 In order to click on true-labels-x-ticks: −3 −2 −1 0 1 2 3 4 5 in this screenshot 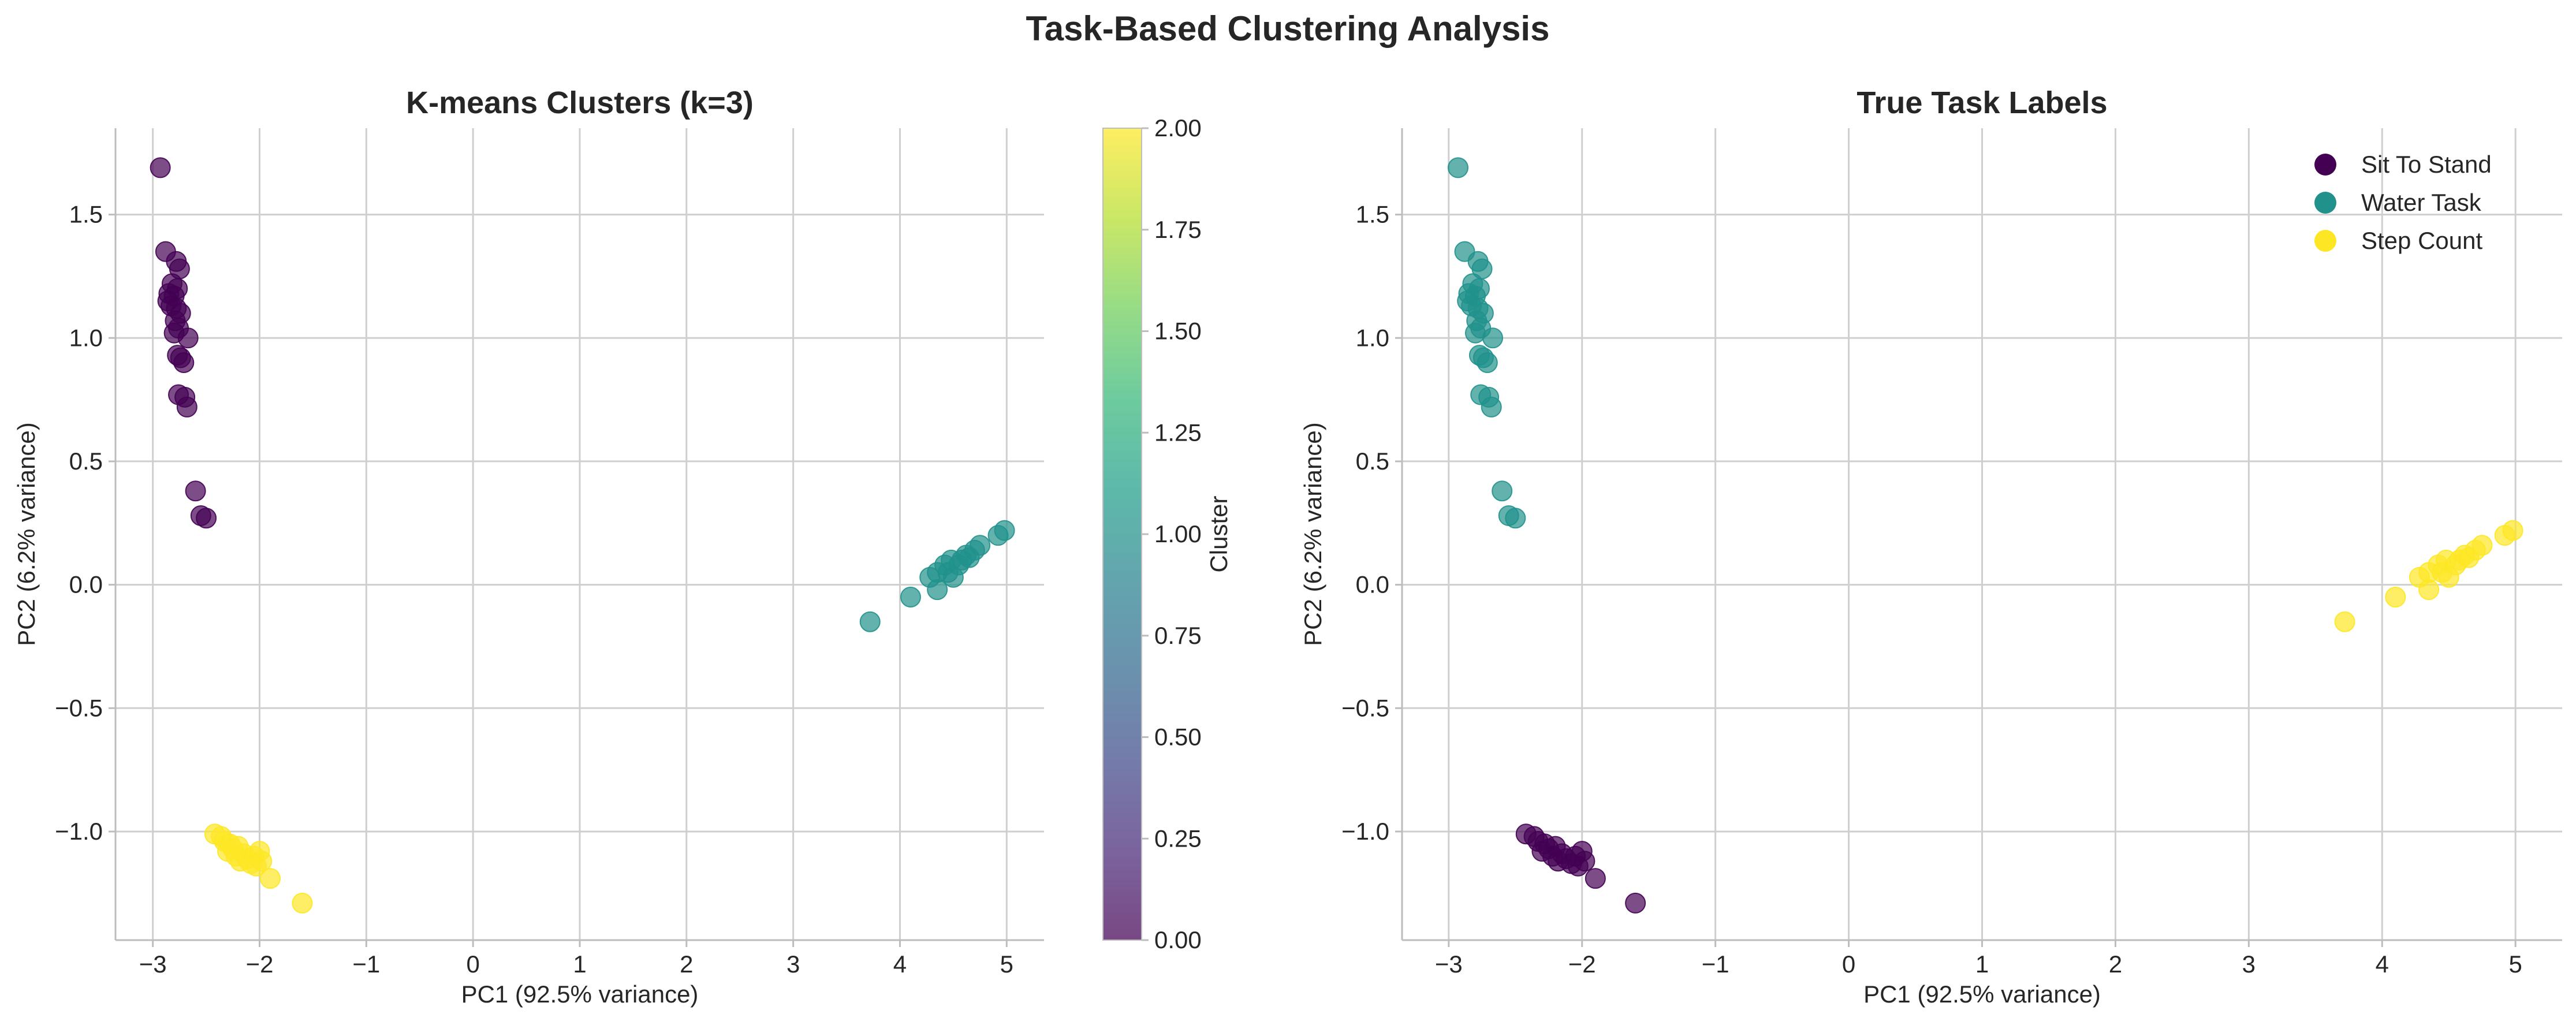, I will do `click(1979, 959)`.